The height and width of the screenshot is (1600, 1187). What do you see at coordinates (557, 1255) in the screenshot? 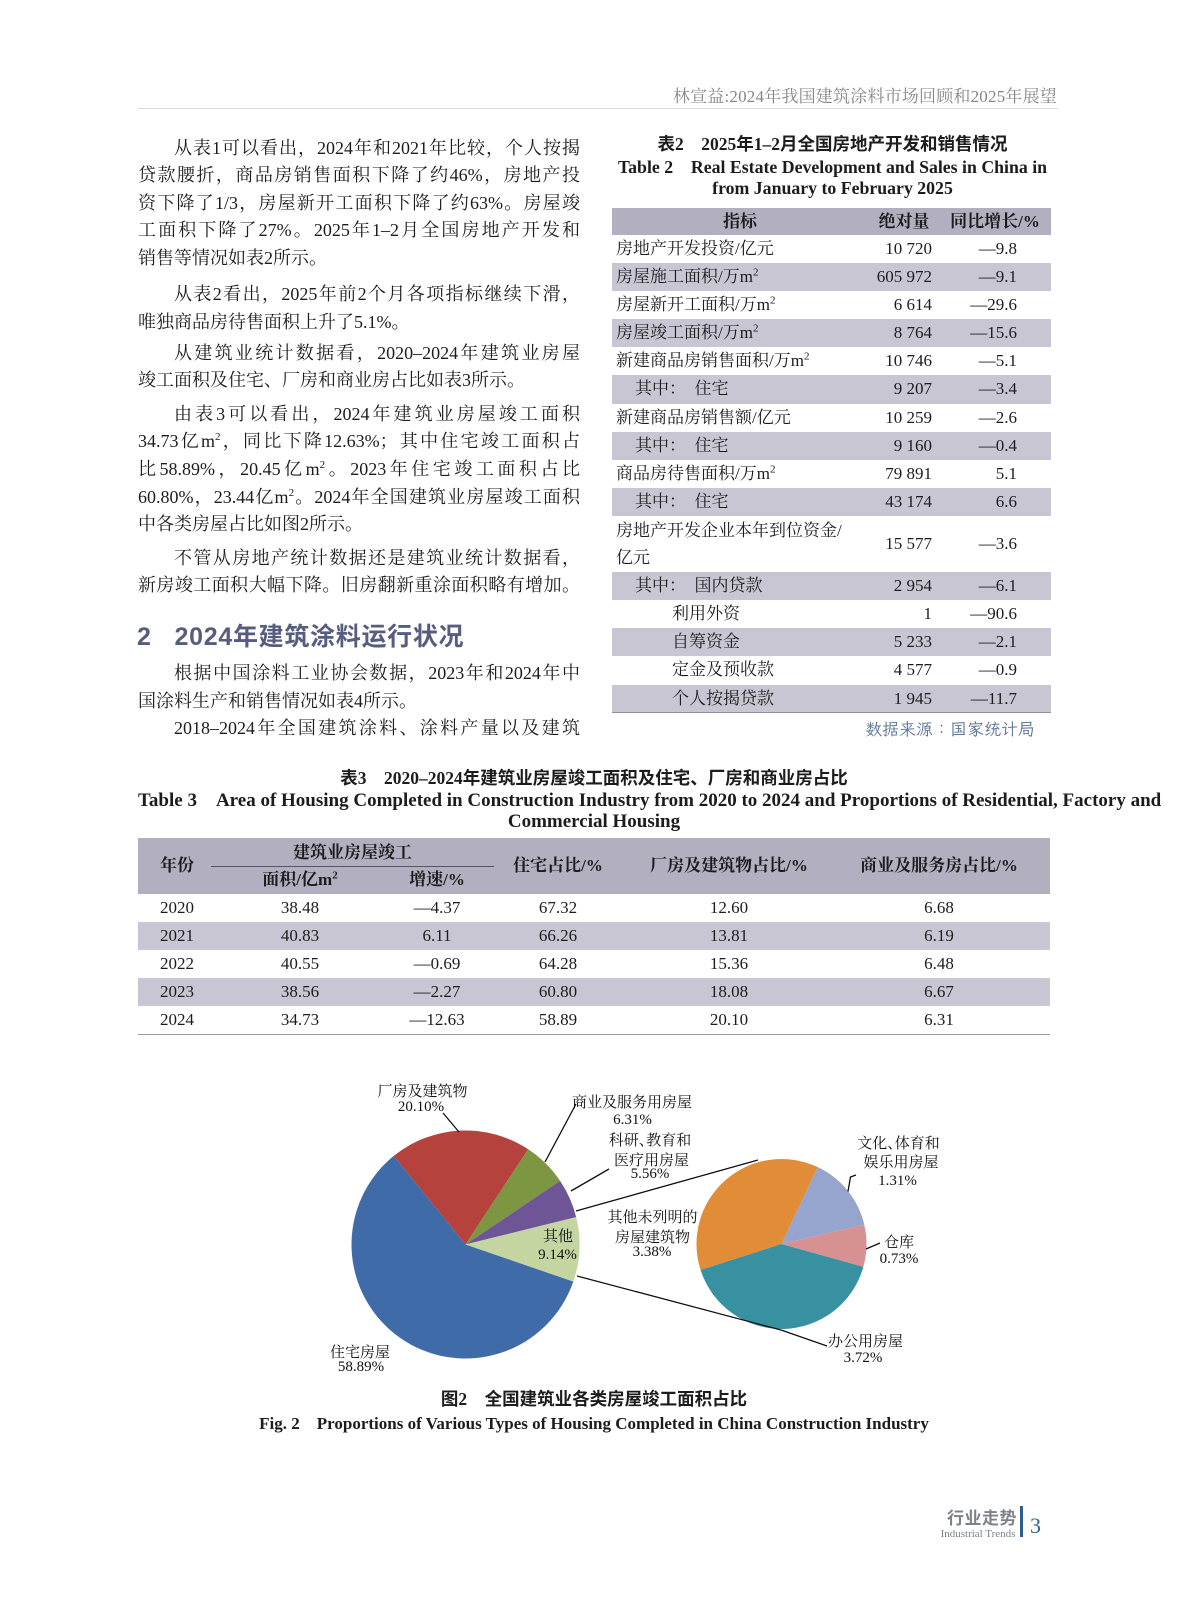
I see `svg-text: 9.14%` at bounding box center [557, 1255].